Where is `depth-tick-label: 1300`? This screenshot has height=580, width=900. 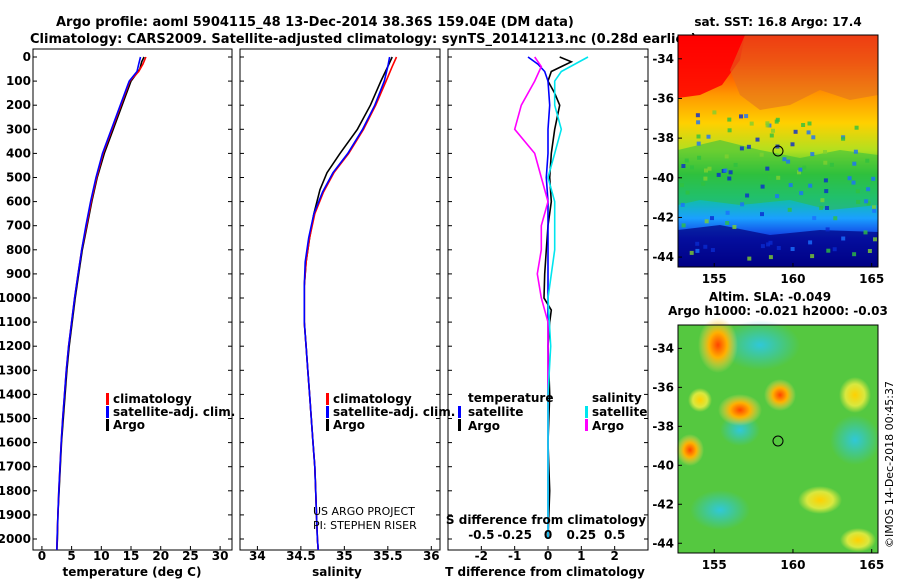
depth-tick-label: 1300 is located at coordinates (15, 370).